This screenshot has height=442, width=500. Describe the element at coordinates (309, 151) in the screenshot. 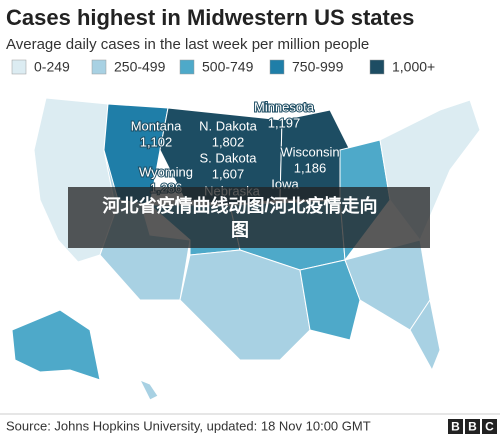

I see `state-name: Wisconsin` at that location.